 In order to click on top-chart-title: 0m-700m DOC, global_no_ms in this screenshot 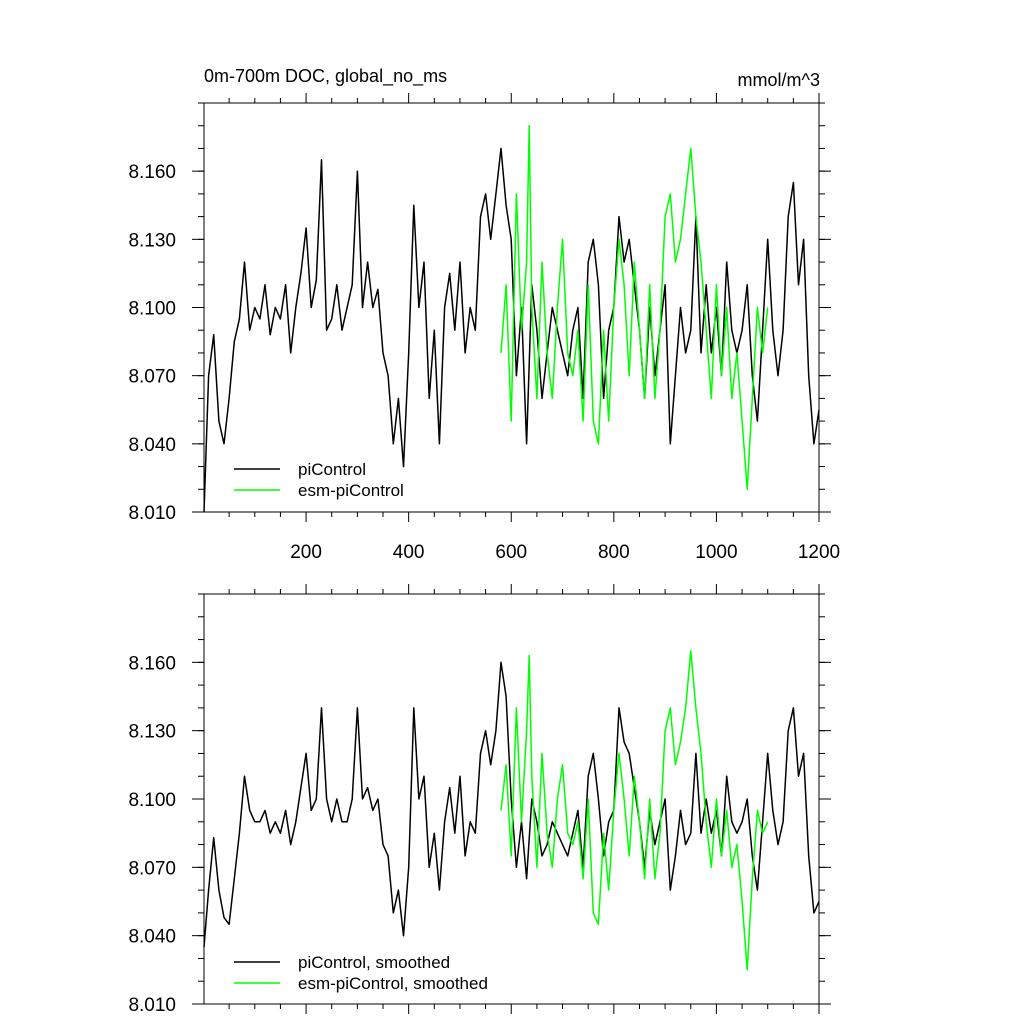, I will do `click(325, 76)`.